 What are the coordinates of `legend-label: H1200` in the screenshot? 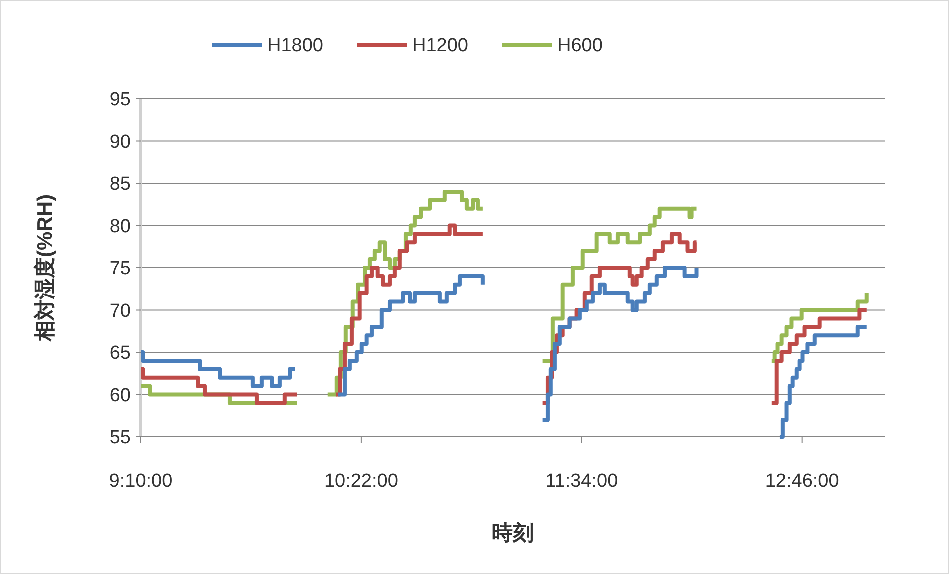 It's located at (440, 46).